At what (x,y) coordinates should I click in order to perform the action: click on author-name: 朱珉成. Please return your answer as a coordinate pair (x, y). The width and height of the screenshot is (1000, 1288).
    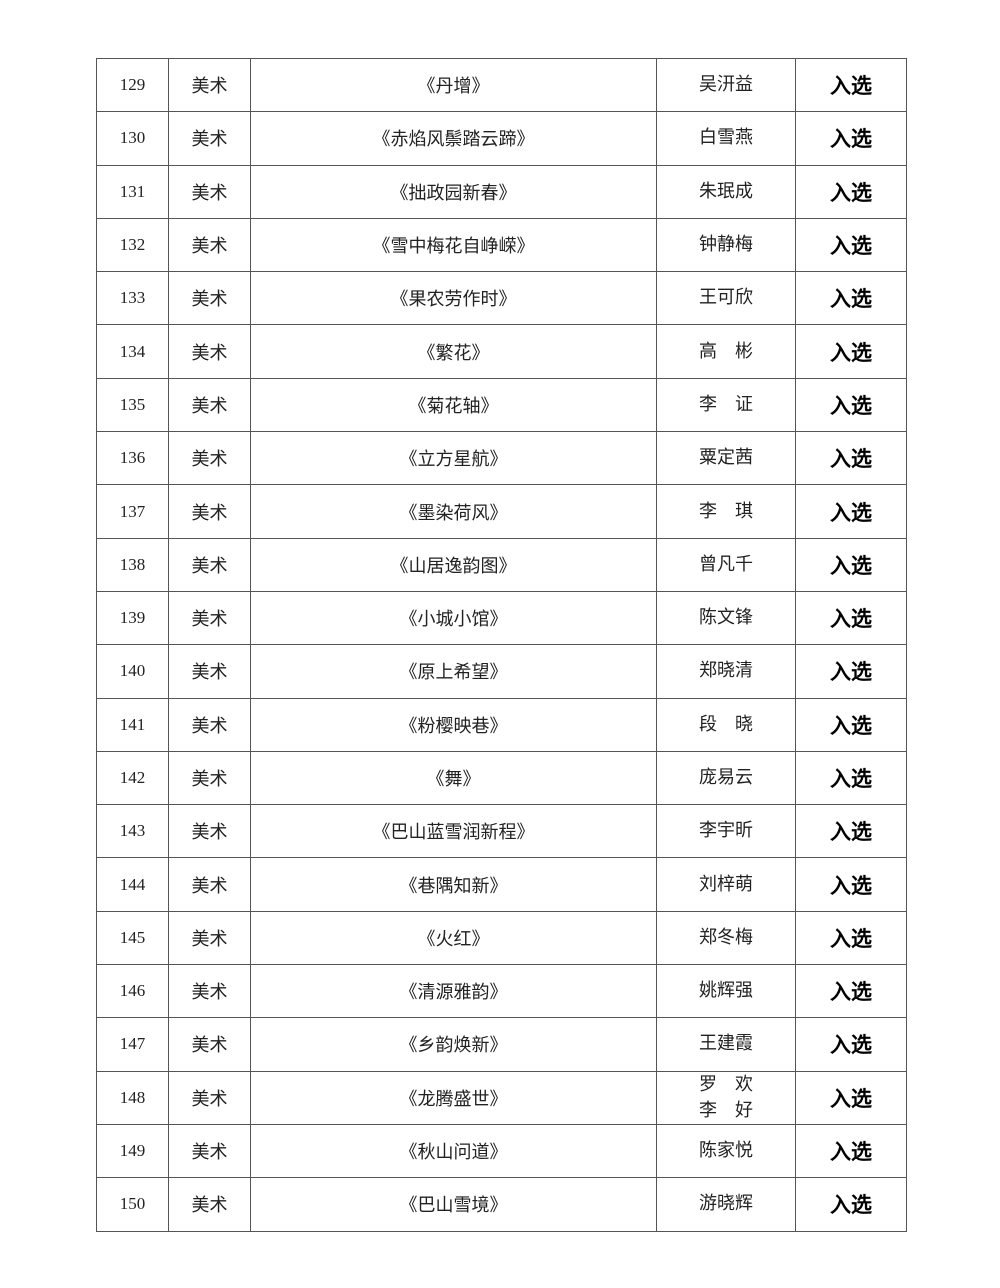
    Looking at the image, I should click on (726, 191).